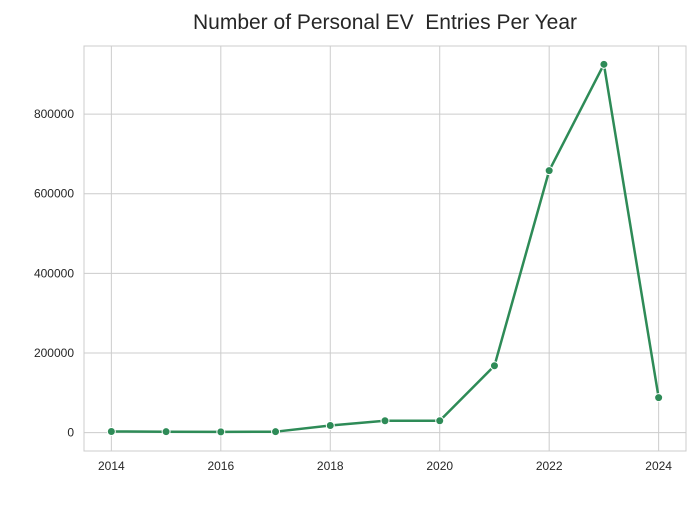 This screenshot has width=700, height=505. I want to click on y-tick-label: 600000, so click(54, 194).